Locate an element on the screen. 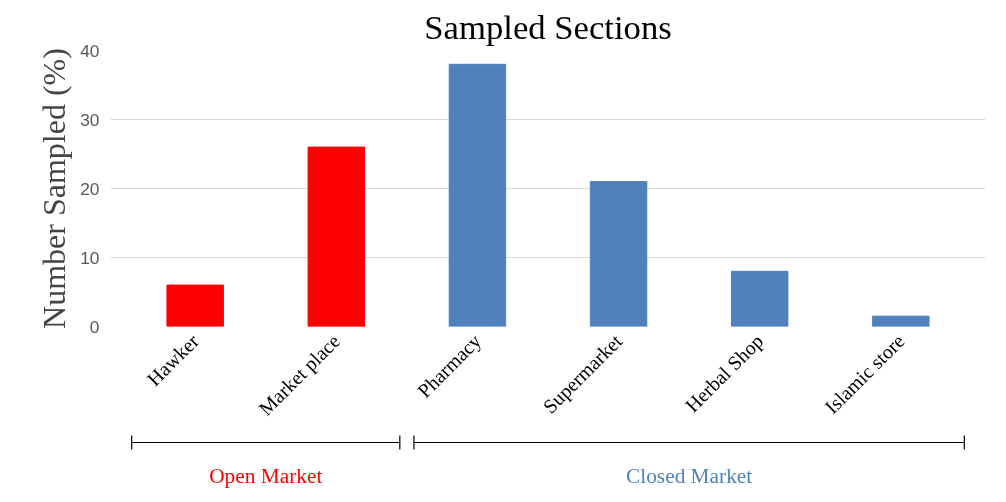  text: Open Market is located at coordinates (266, 475).